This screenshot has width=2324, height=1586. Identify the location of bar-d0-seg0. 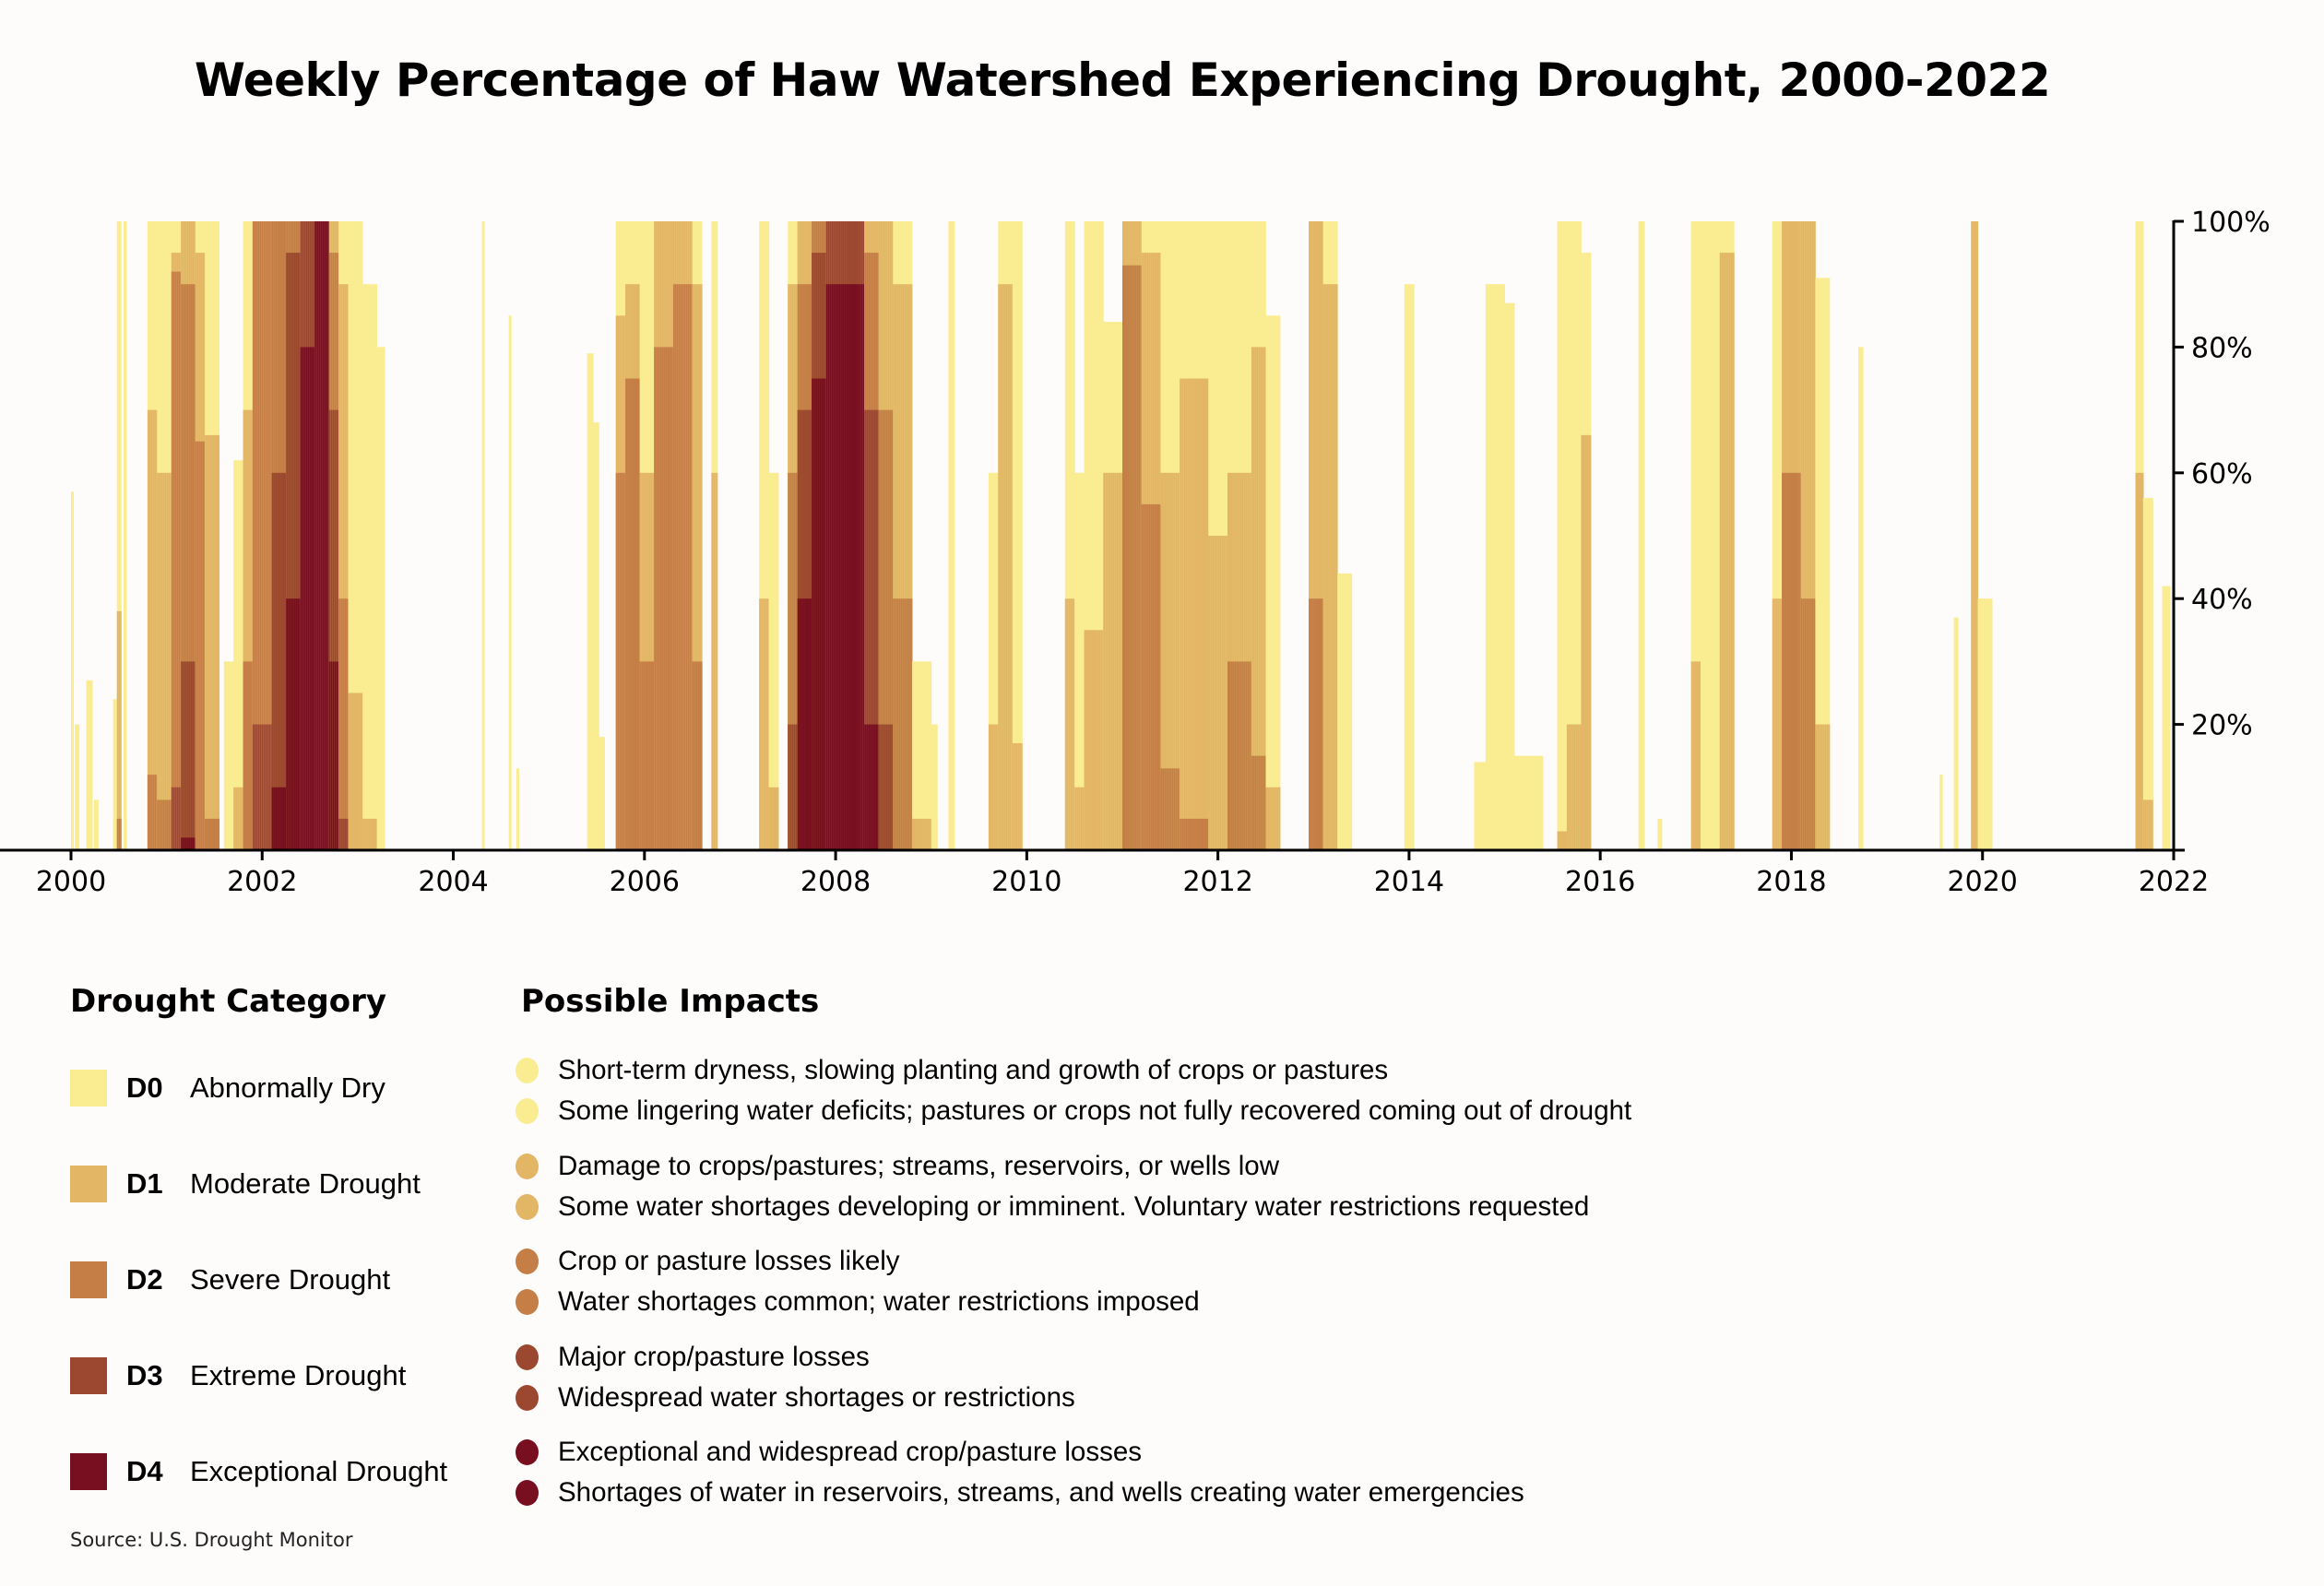
(72, 670).